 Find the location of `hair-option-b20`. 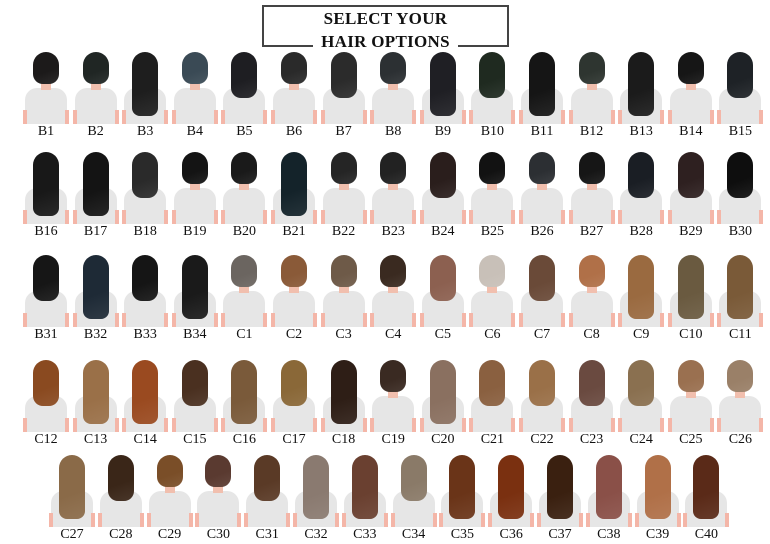

hair-option-b20 is located at coordinates (244, 191).